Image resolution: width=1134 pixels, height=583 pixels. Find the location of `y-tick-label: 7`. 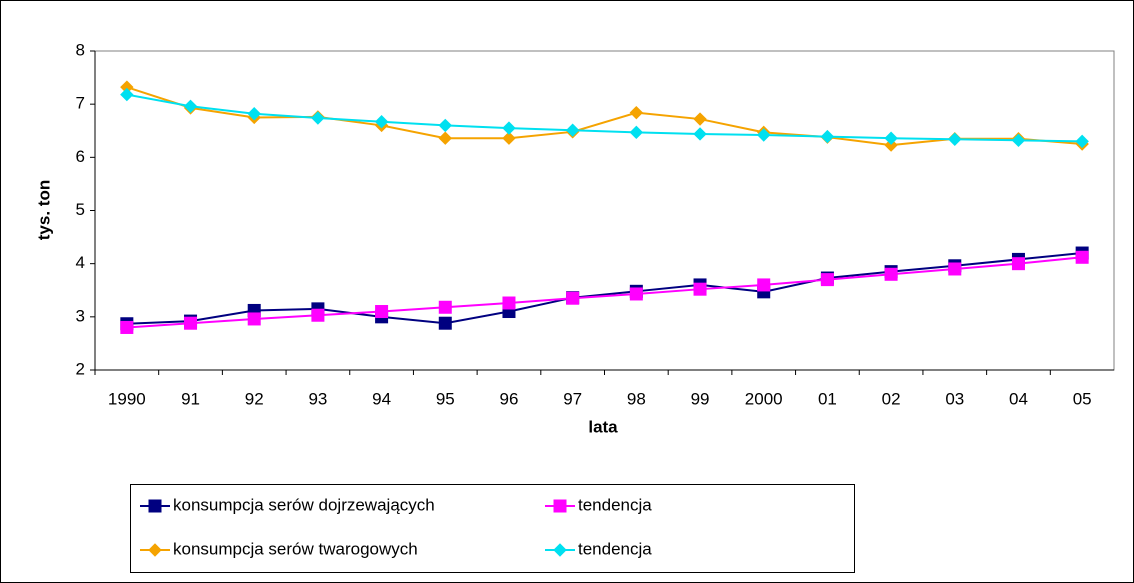

y-tick-label: 7 is located at coordinates (80, 103).